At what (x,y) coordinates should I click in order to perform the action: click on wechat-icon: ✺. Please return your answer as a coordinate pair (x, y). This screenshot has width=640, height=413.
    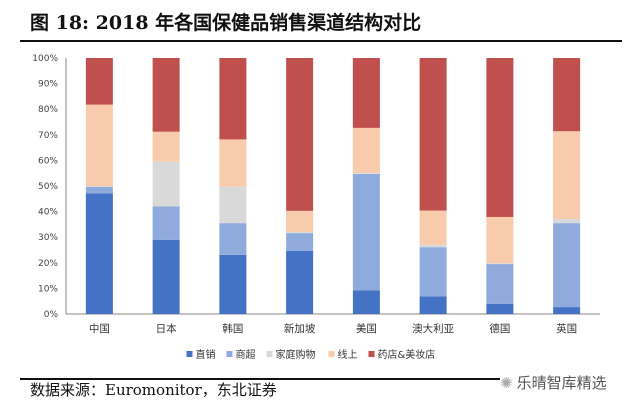
    Looking at the image, I should click on (506, 382).